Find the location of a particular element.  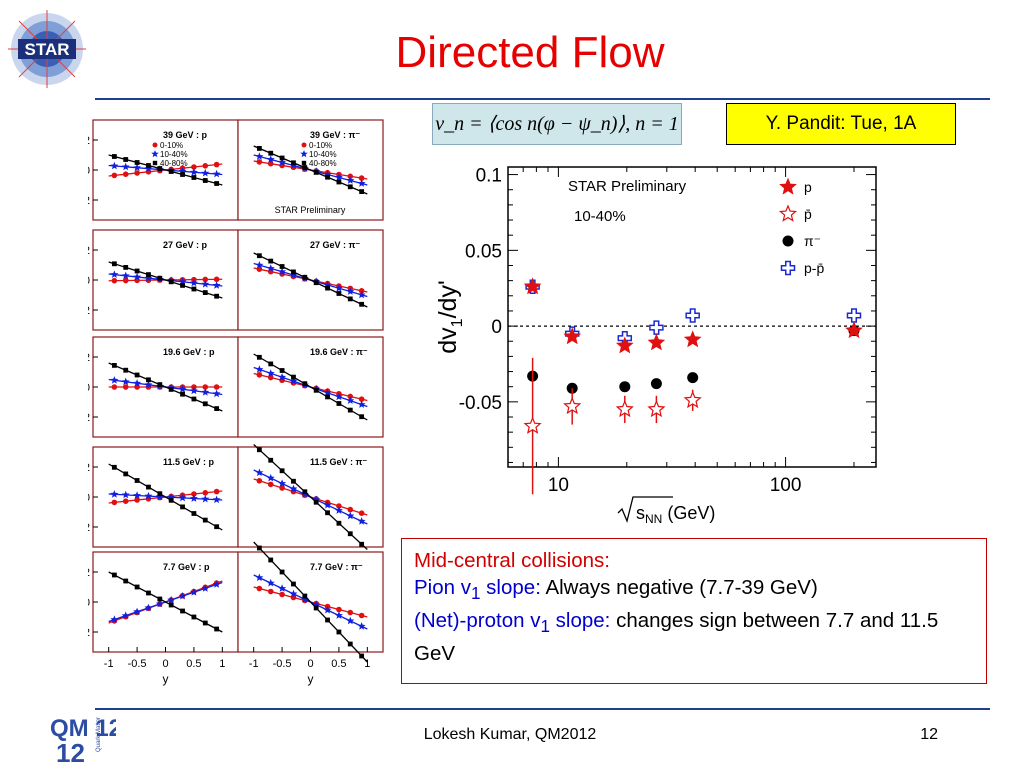

y-tick-label: 0.1 is located at coordinates (489, 176).